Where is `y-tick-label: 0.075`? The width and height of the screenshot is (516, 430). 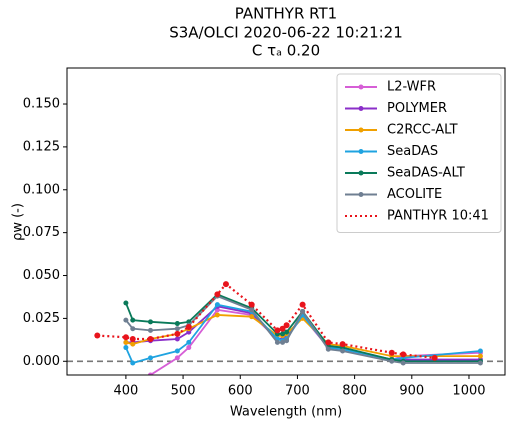 y-tick-label: 0.075 is located at coordinates (41, 232).